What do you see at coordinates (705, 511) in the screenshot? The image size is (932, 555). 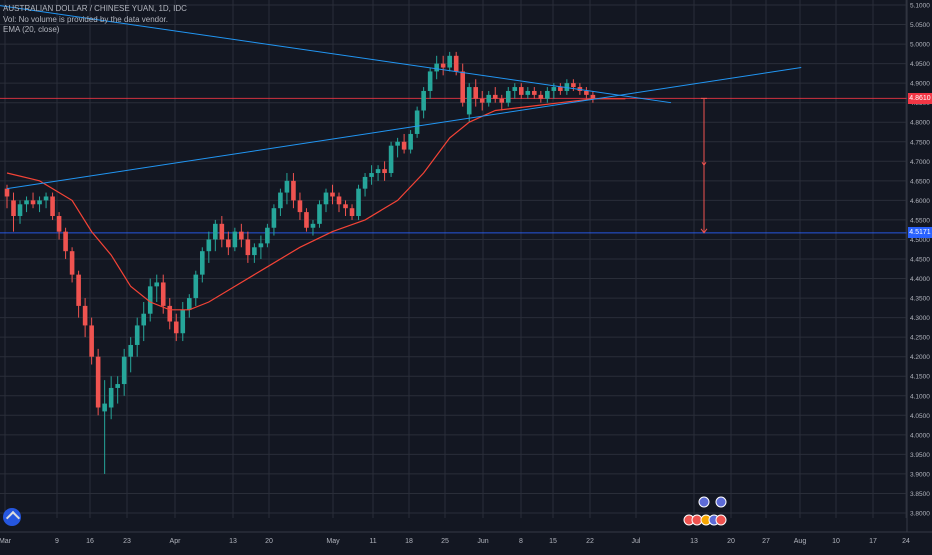 I see `event-markers-icon` at bounding box center [705, 511].